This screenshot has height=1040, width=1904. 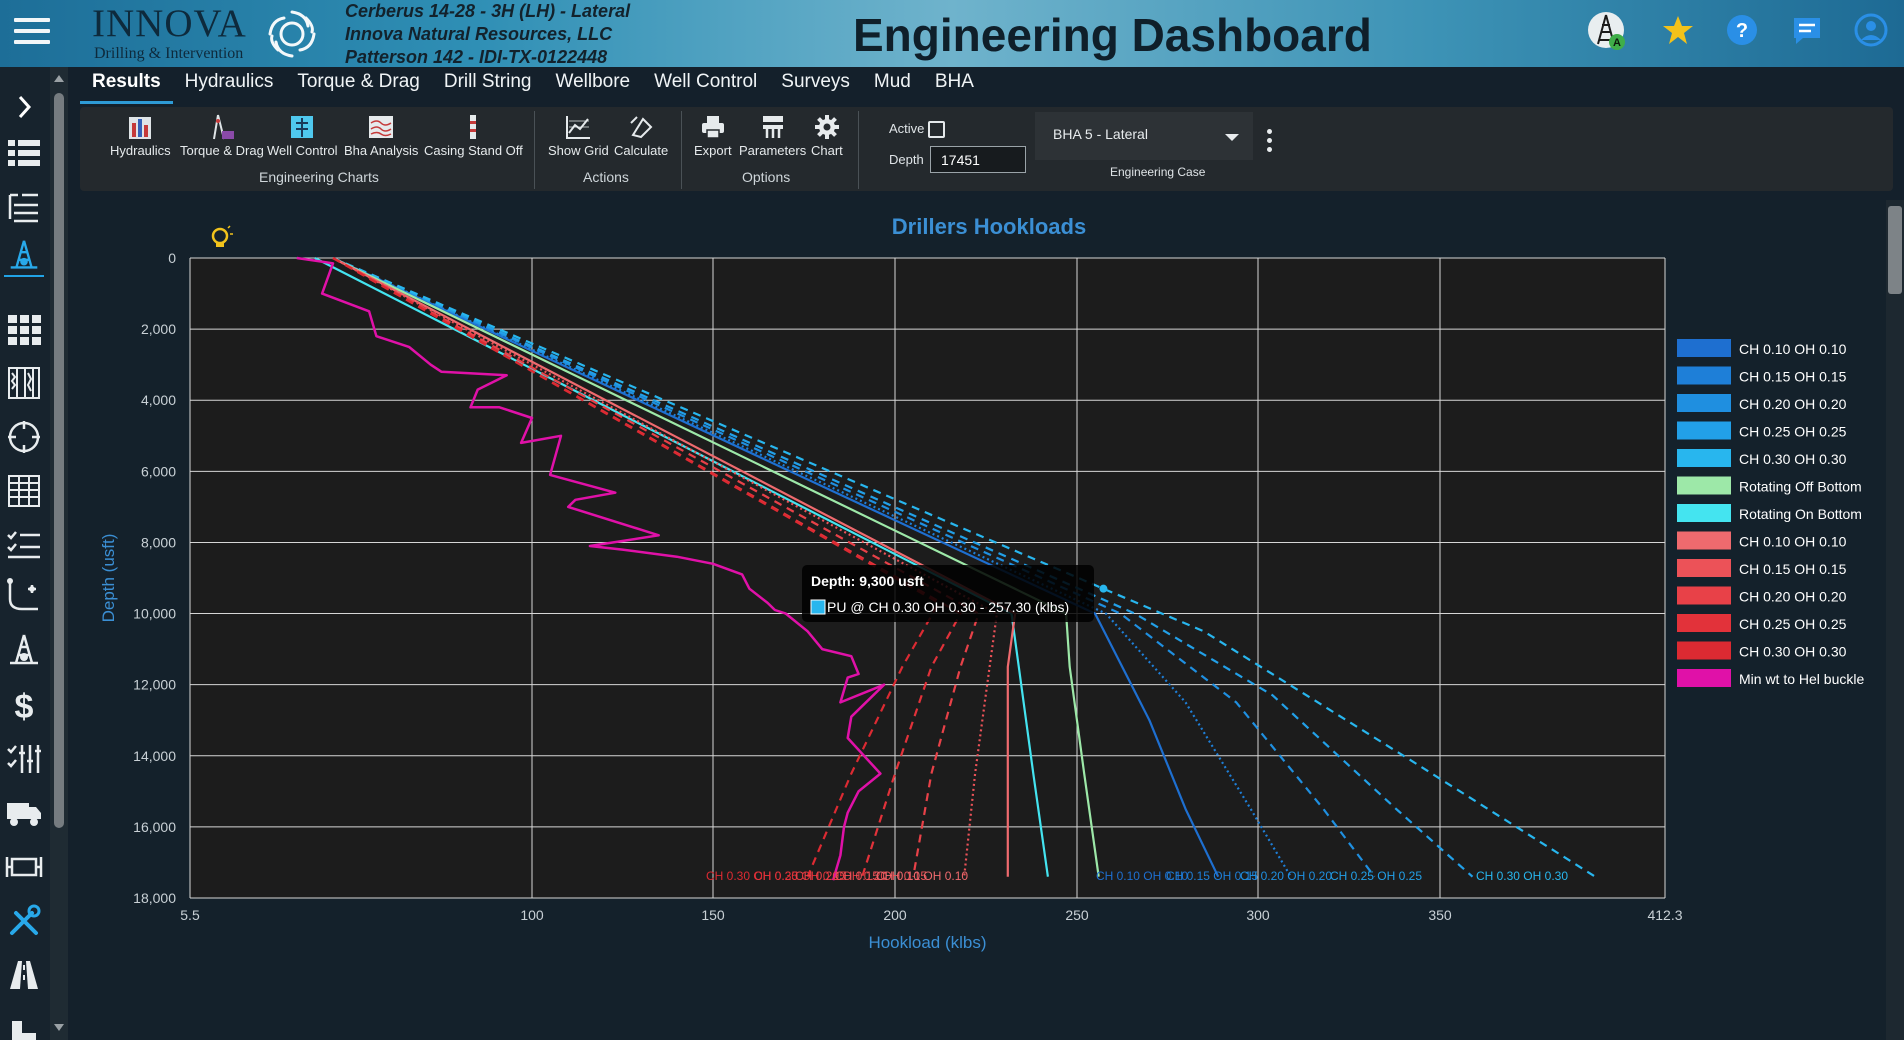 I want to click on tab-drill-string: Drill String, so click(x=487, y=81).